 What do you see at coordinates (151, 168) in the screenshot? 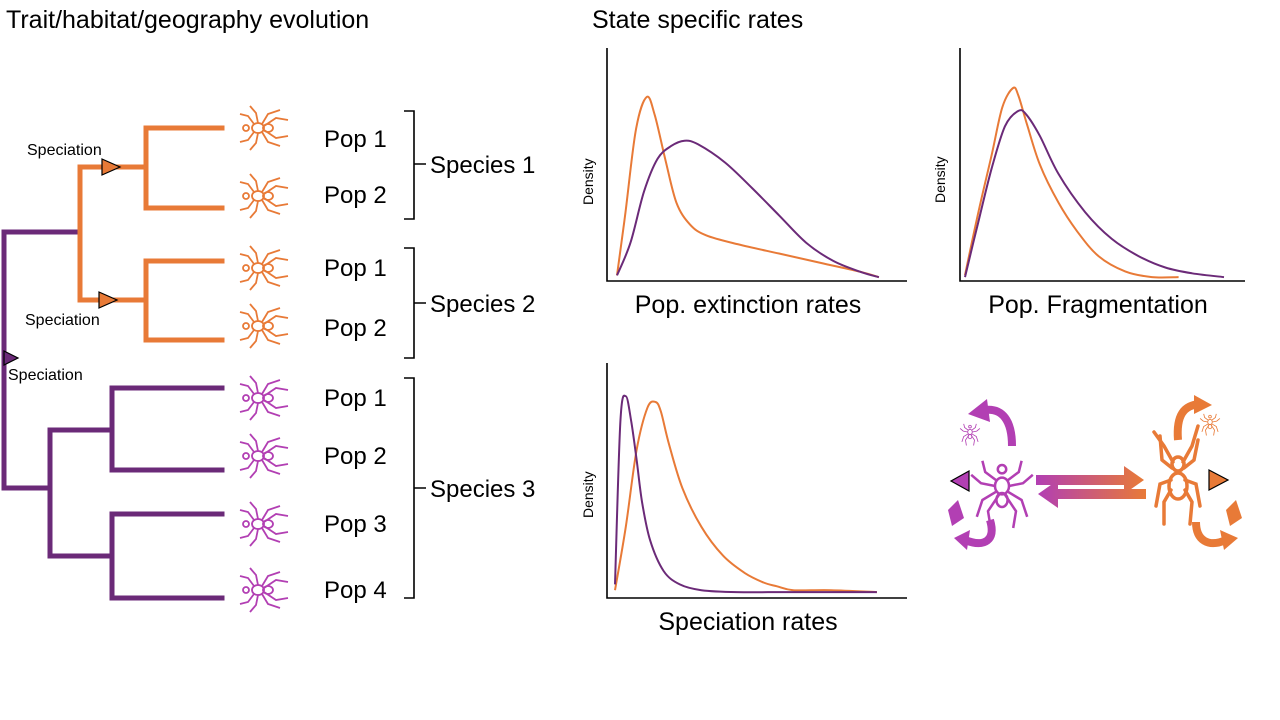
I see `species1-branch` at bounding box center [151, 168].